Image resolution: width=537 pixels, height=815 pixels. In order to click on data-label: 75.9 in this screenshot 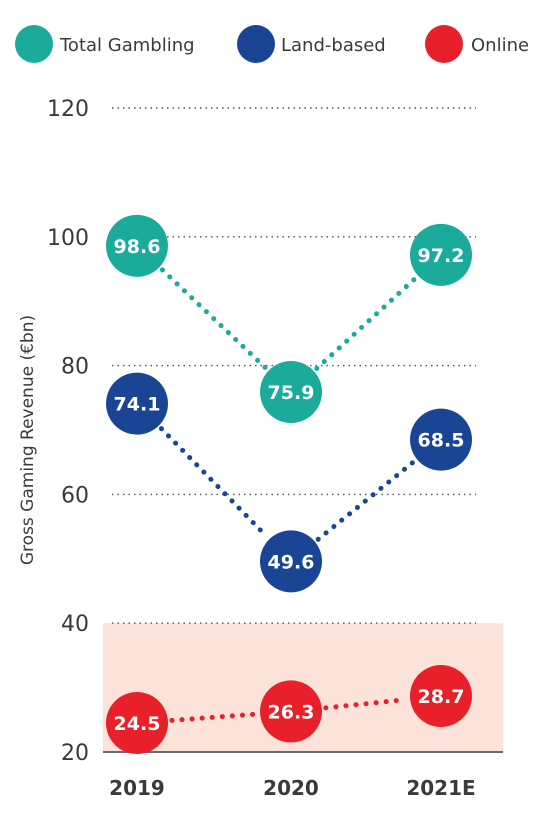, I will do `click(291, 393)`.